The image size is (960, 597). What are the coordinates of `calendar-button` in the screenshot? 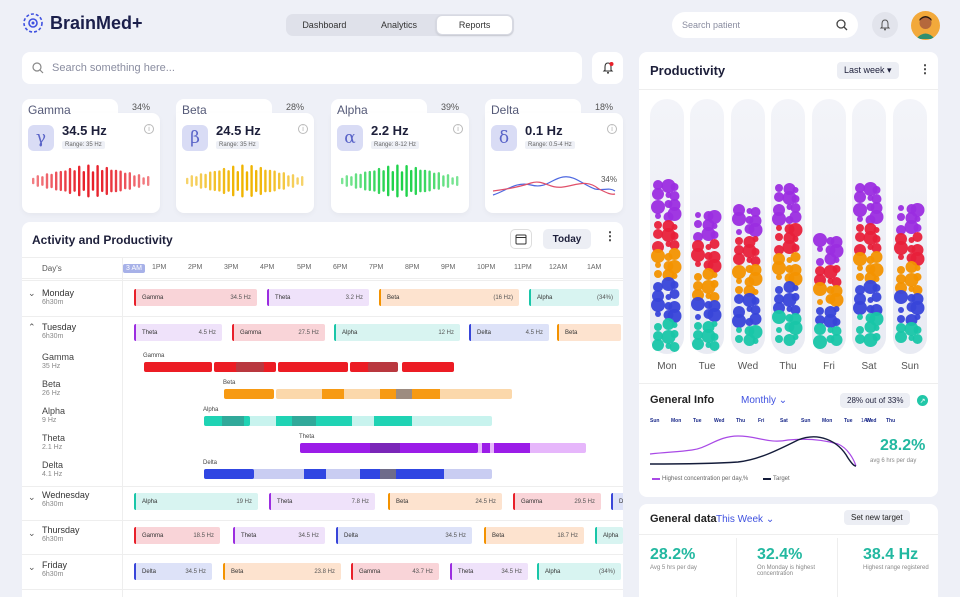 It's located at (521, 239).